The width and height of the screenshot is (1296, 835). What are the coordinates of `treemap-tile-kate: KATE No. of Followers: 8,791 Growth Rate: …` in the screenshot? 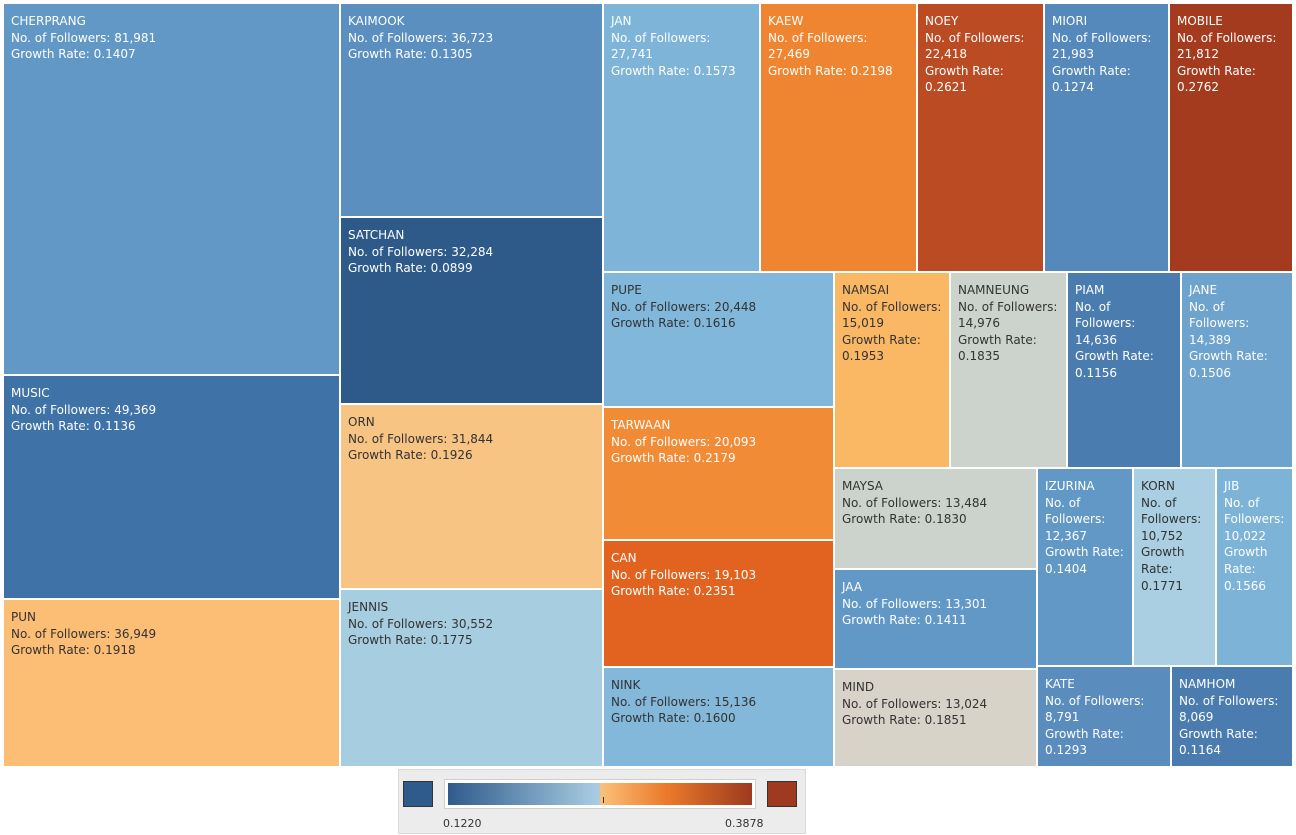 It's located at (1104, 716).